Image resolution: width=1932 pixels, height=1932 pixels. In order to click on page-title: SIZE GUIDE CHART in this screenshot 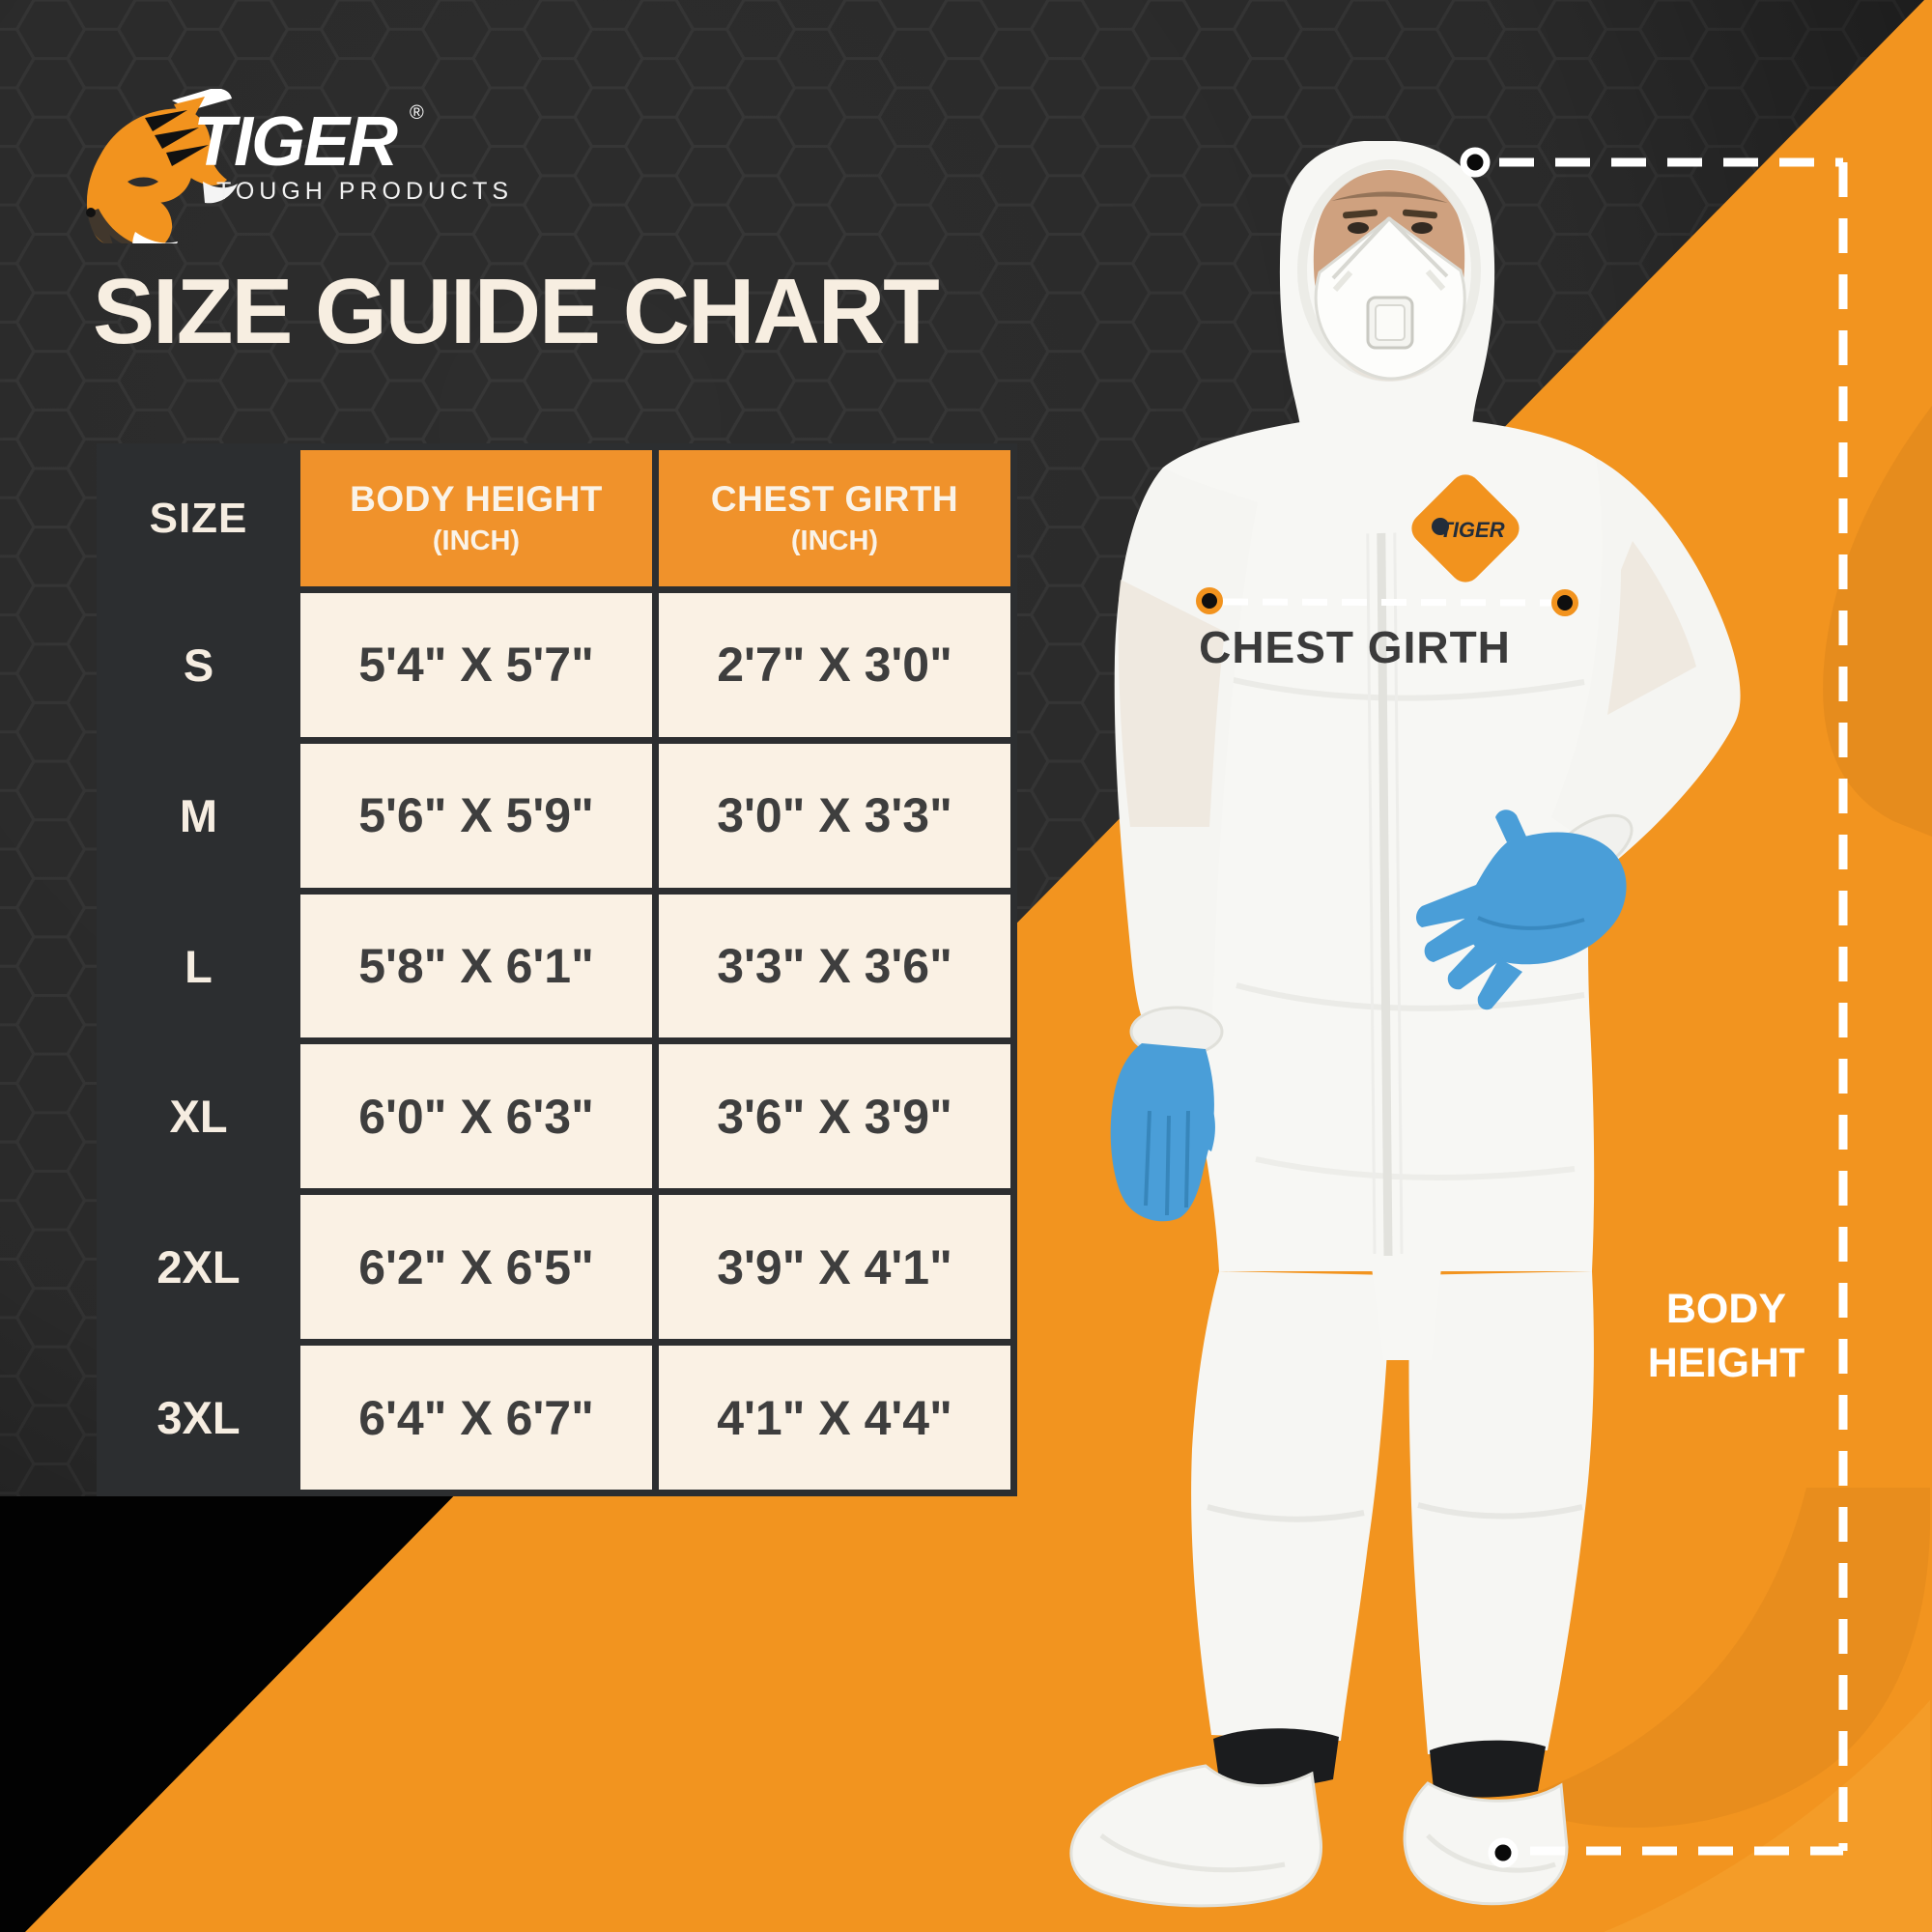, I will do `click(516, 311)`.